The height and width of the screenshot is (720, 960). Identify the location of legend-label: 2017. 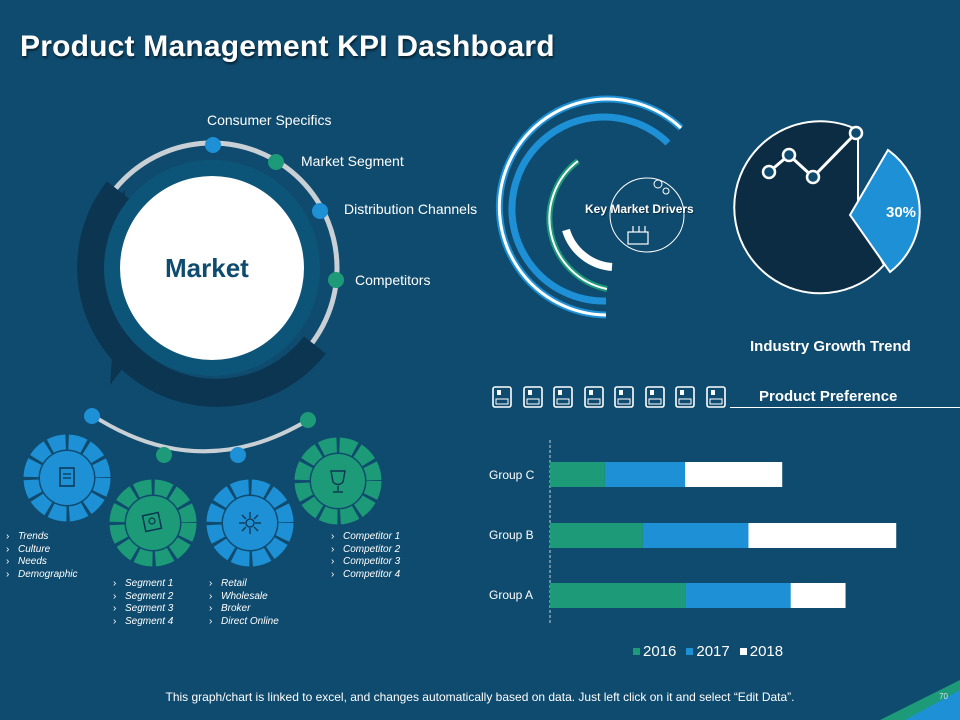
(713, 651).